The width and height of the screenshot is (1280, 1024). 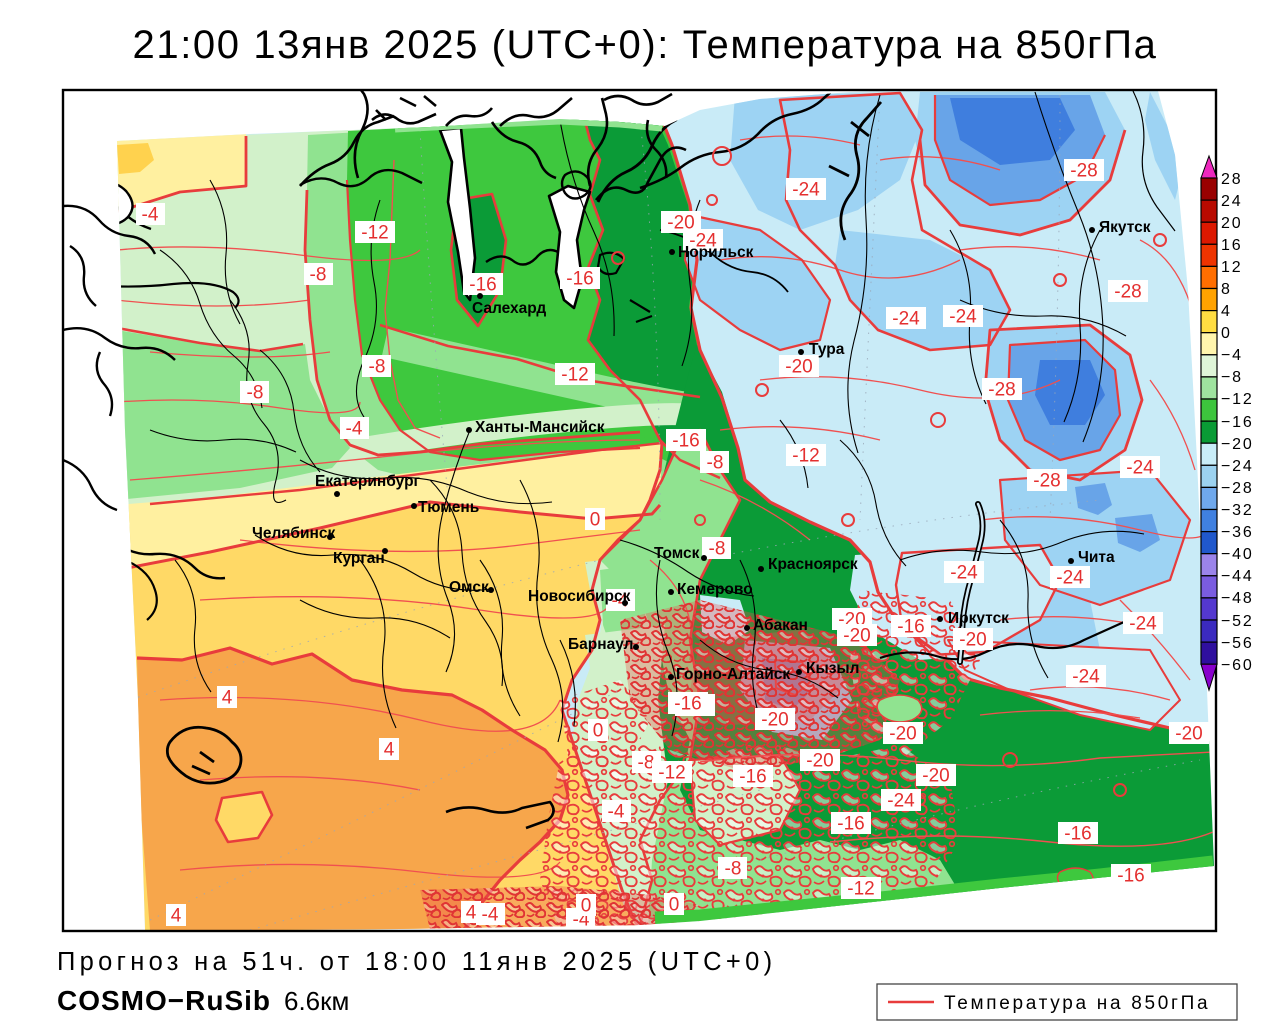 I want to click on svg-text: Температура на 850гПа, so click(x=1077, y=1003).